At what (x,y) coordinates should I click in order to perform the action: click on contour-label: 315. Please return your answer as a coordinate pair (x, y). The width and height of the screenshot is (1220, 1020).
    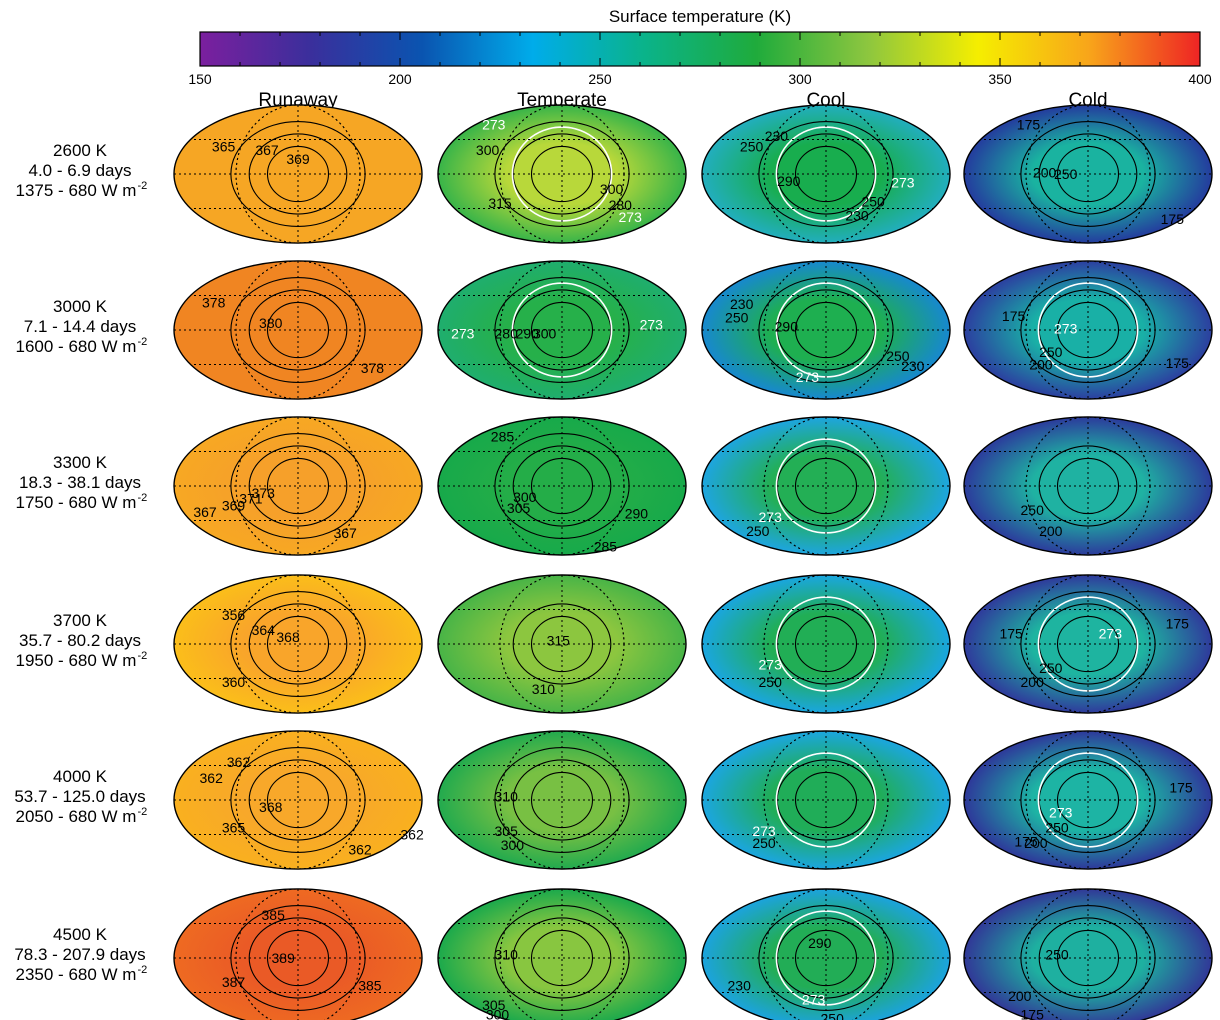
    Looking at the image, I should click on (500, 203).